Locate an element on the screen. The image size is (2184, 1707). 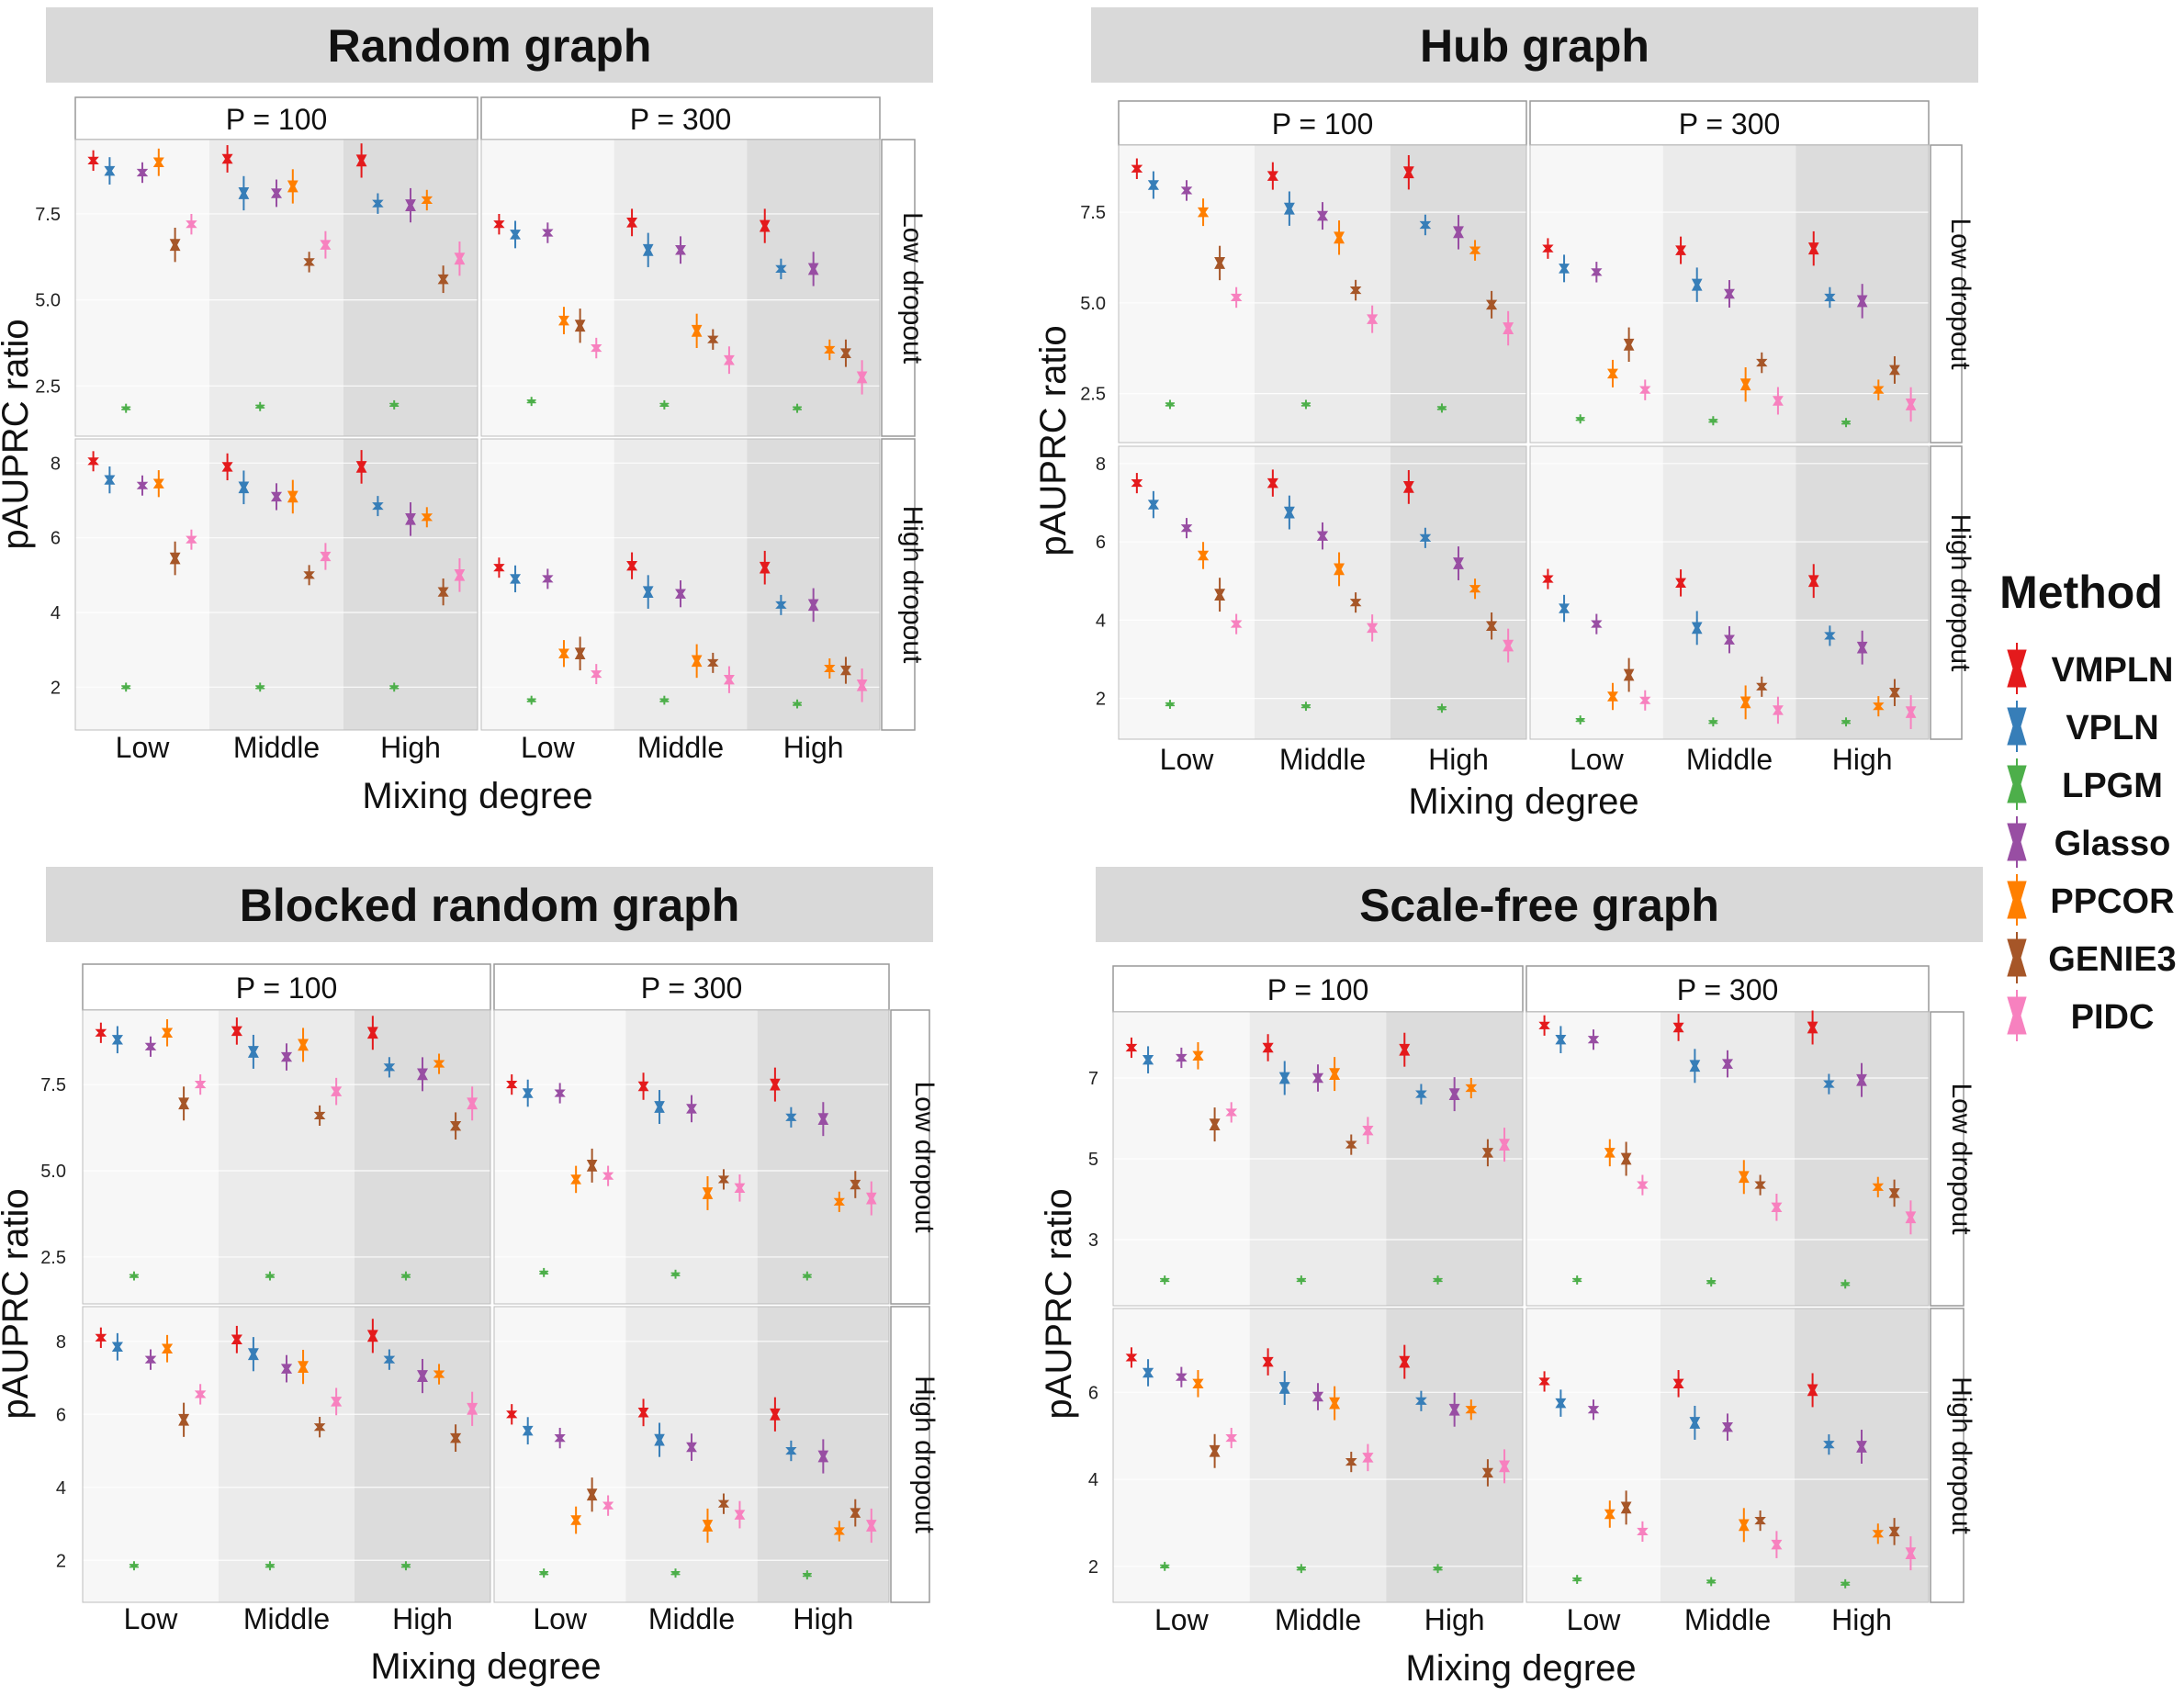
panel-title: Blocked random graph is located at coordinates (490, 905).